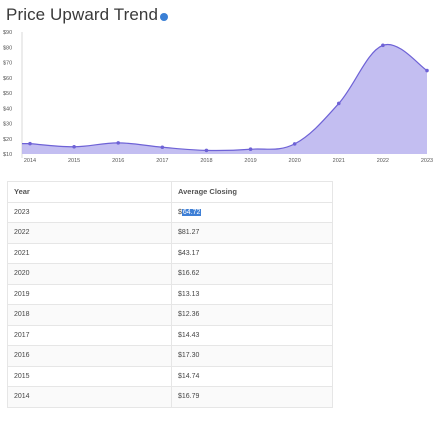 The image size is (436, 448). I want to click on data-point-2020, so click(294, 144).